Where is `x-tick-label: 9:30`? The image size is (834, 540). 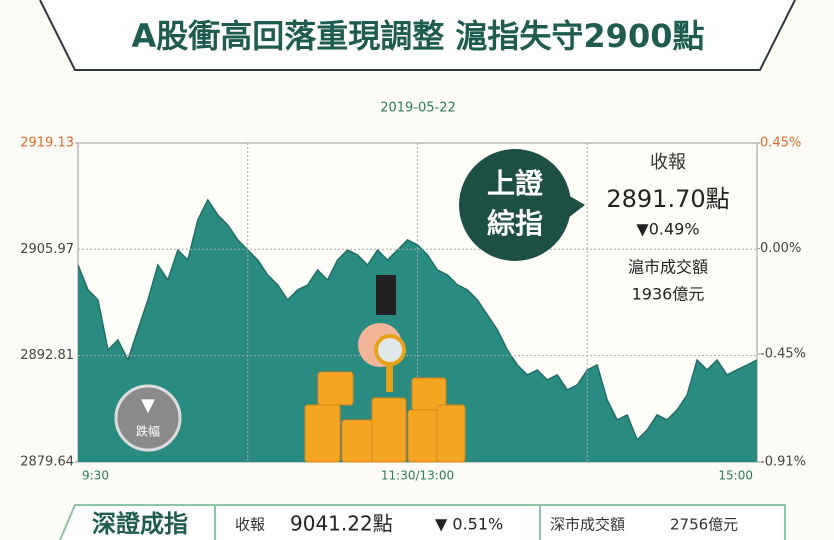
x-tick-label: 9:30 is located at coordinates (95, 476).